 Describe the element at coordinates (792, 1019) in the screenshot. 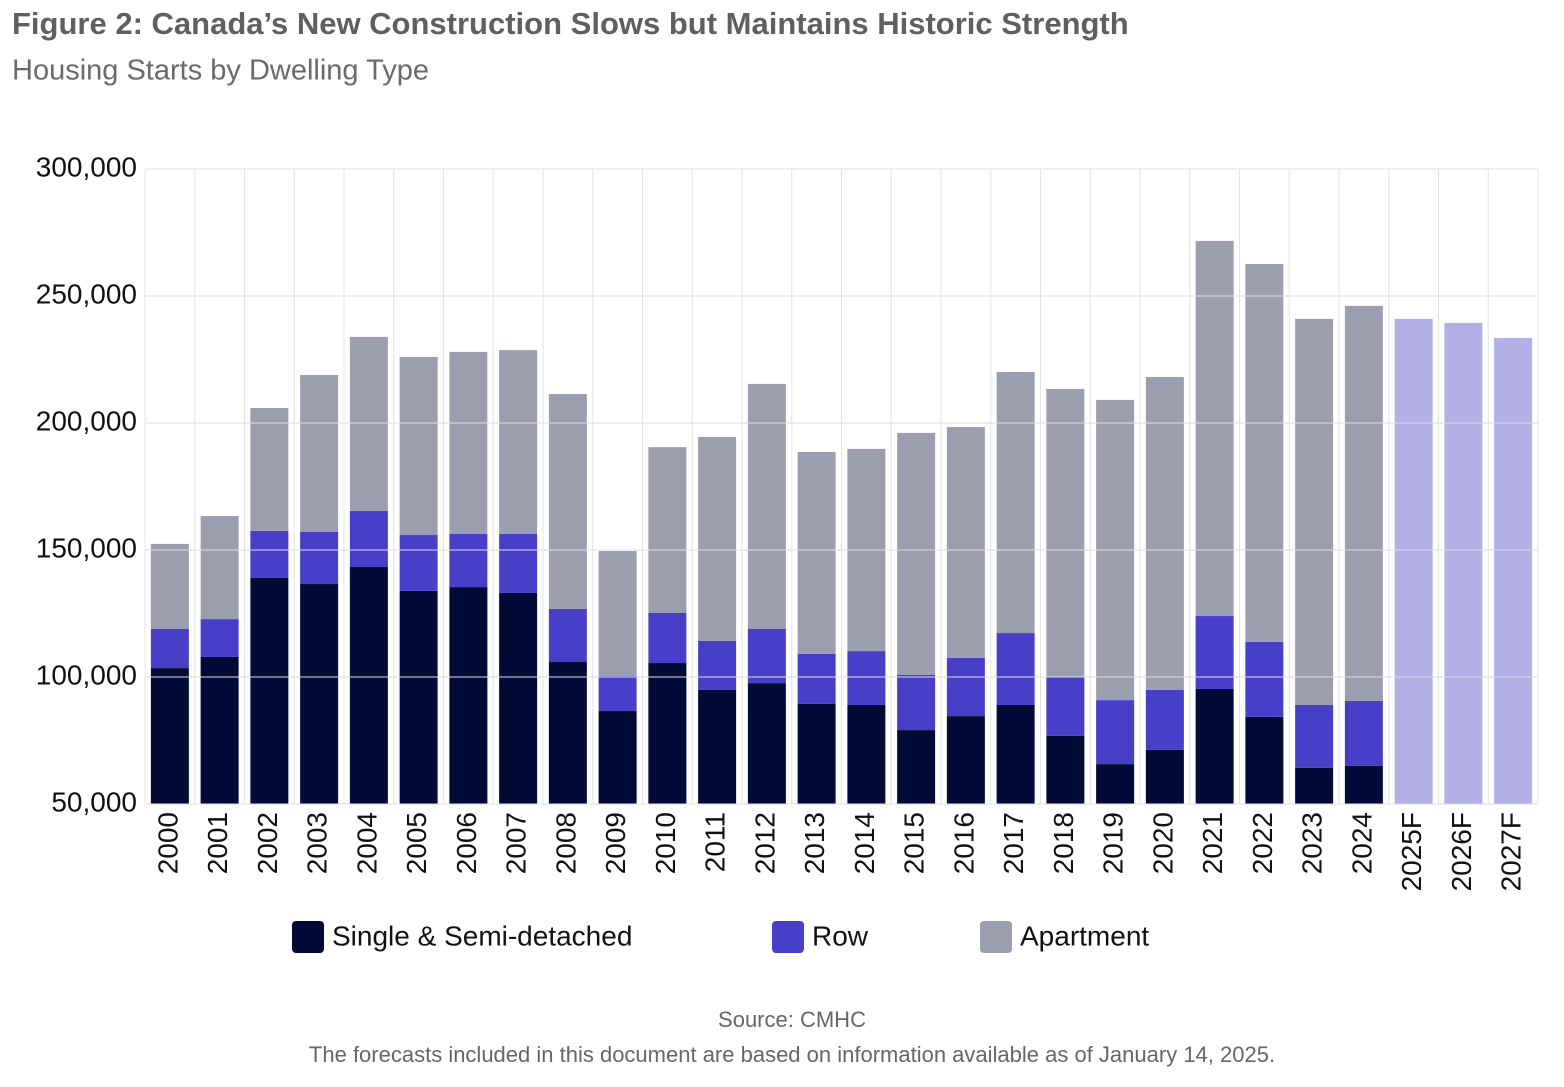

I see `source: Source: CMHC` at that location.